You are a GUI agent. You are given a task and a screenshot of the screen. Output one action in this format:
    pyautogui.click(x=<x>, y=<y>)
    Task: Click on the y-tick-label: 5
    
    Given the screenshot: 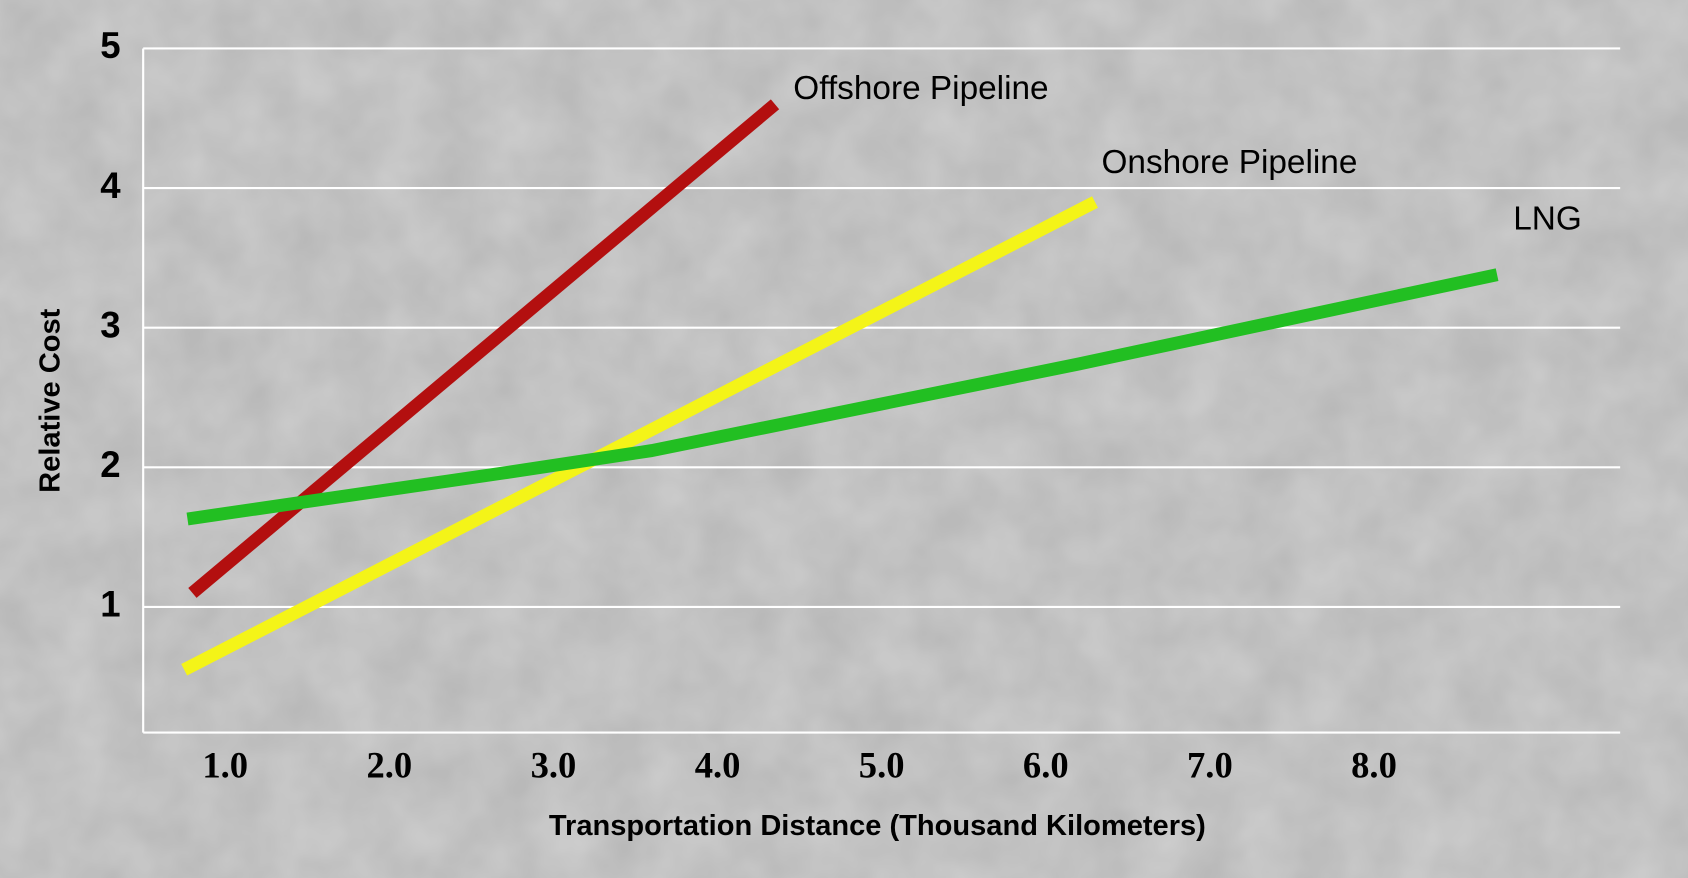 What is the action you would take?
    pyautogui.click(x=110, y=45)
    